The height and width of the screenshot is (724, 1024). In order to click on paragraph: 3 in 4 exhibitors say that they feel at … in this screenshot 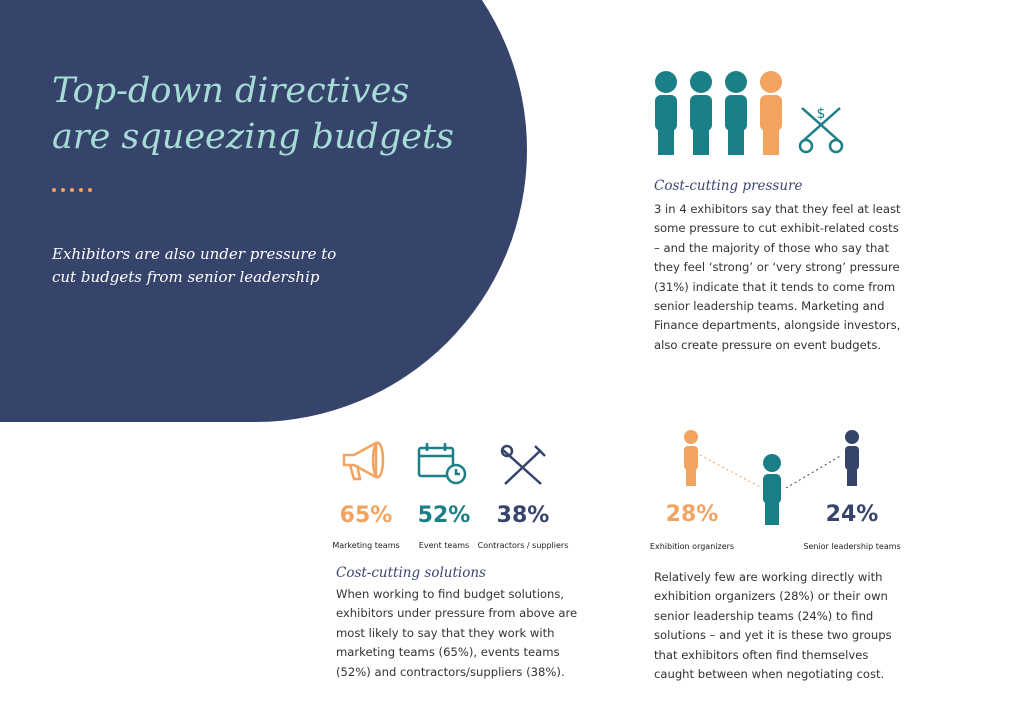, I will do `click(777, 277)`.